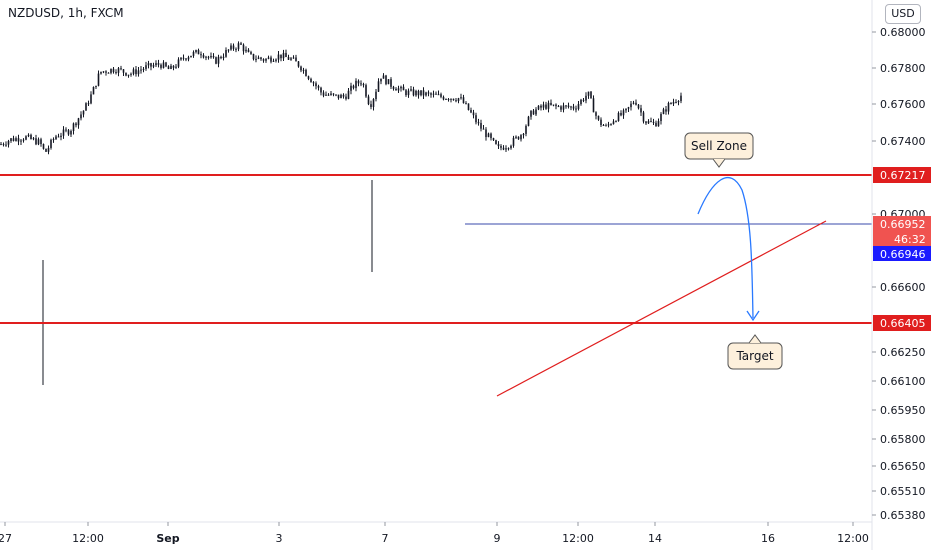 The height and width of the screenshot is (550, 932). What do you see at coordinates (903, 14) in the screenshot?
I see `currency-button: USD` at bounding box center [903, 14].